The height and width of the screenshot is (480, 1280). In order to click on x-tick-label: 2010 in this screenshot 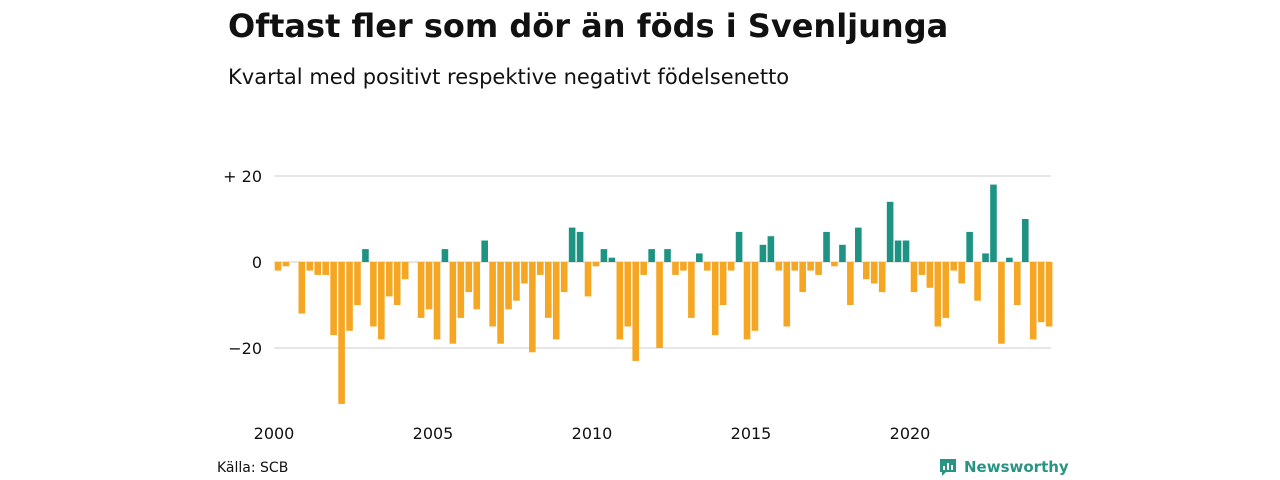, I will do `click(592, 433)`.